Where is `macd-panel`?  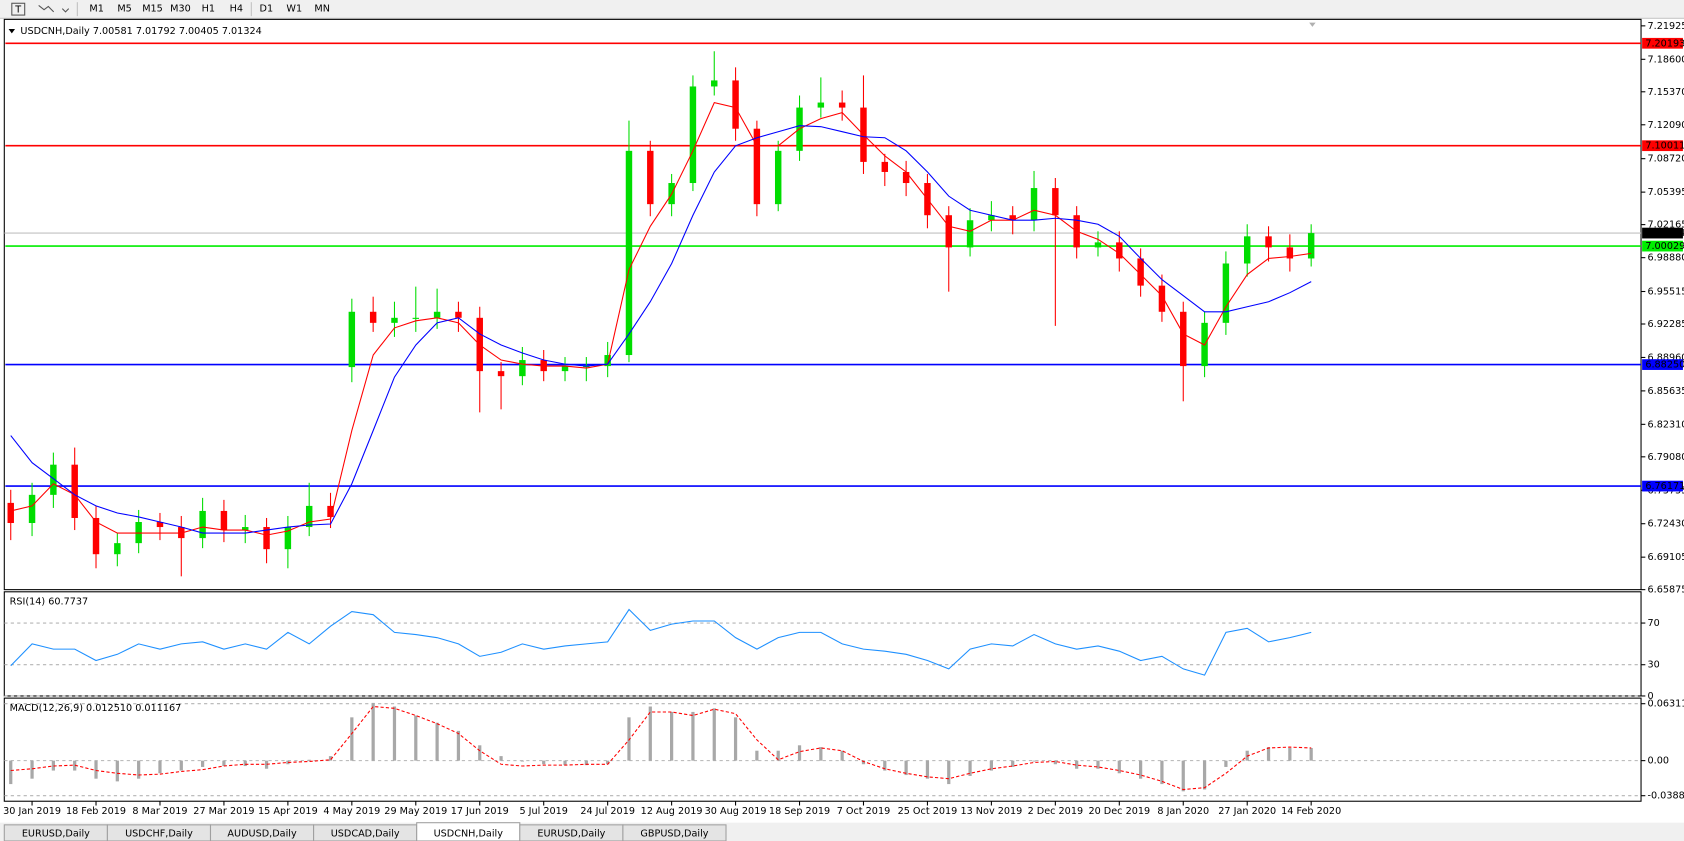
macd-panel is located at coordinates (822, 749).